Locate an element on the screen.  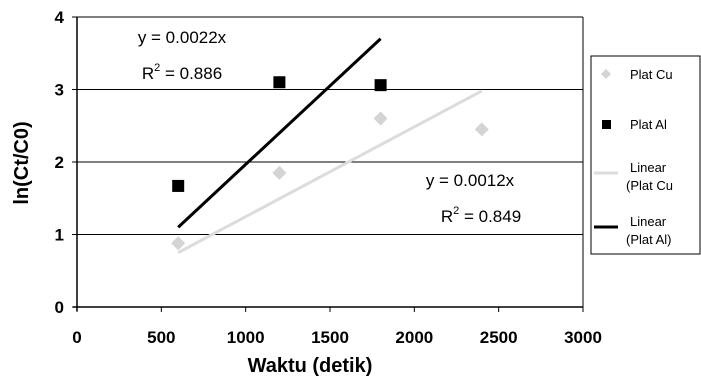
r-squared-1: R2 = 0.886 is located at coordinates (182, 72).